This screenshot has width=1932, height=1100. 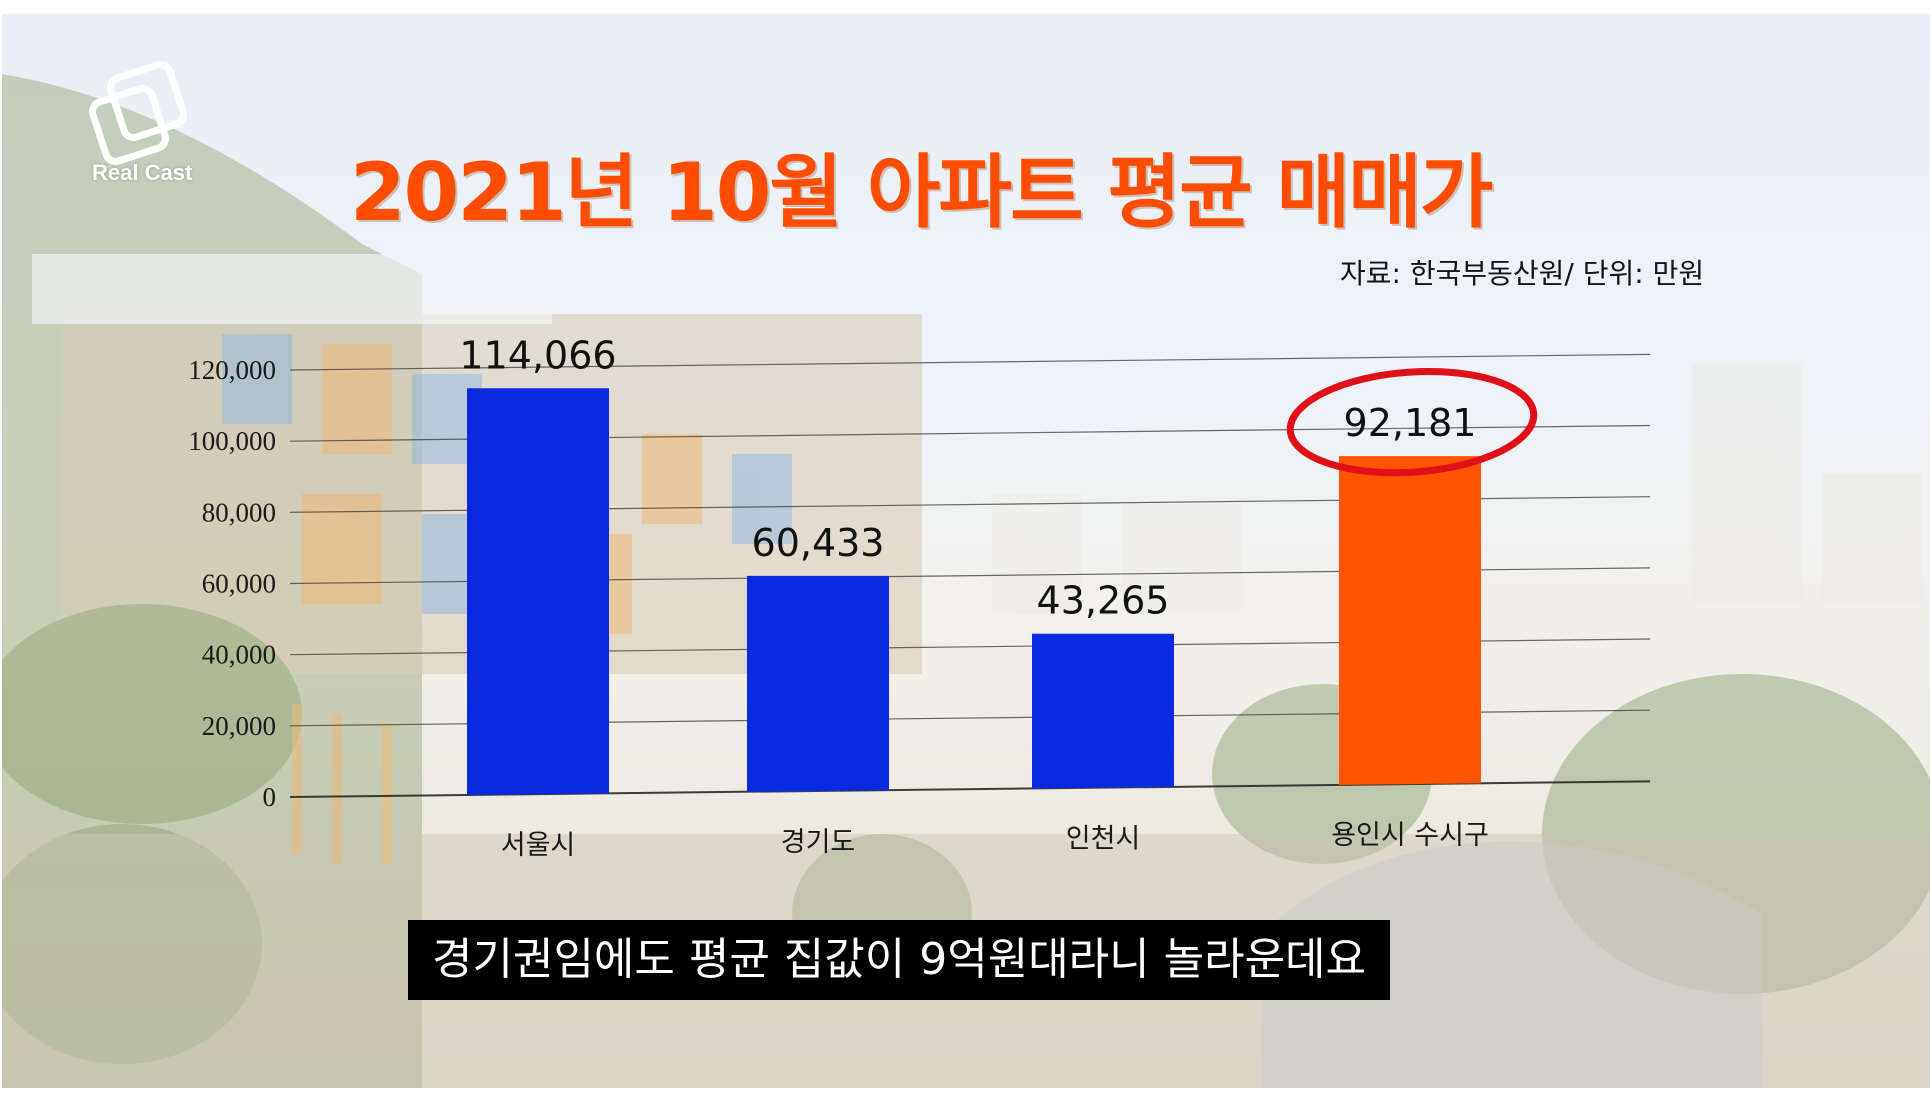 What do you see at coordinates (538, 845) in the screenshot?
I see `category-label: 서울시` at bounding box center [538, 845].